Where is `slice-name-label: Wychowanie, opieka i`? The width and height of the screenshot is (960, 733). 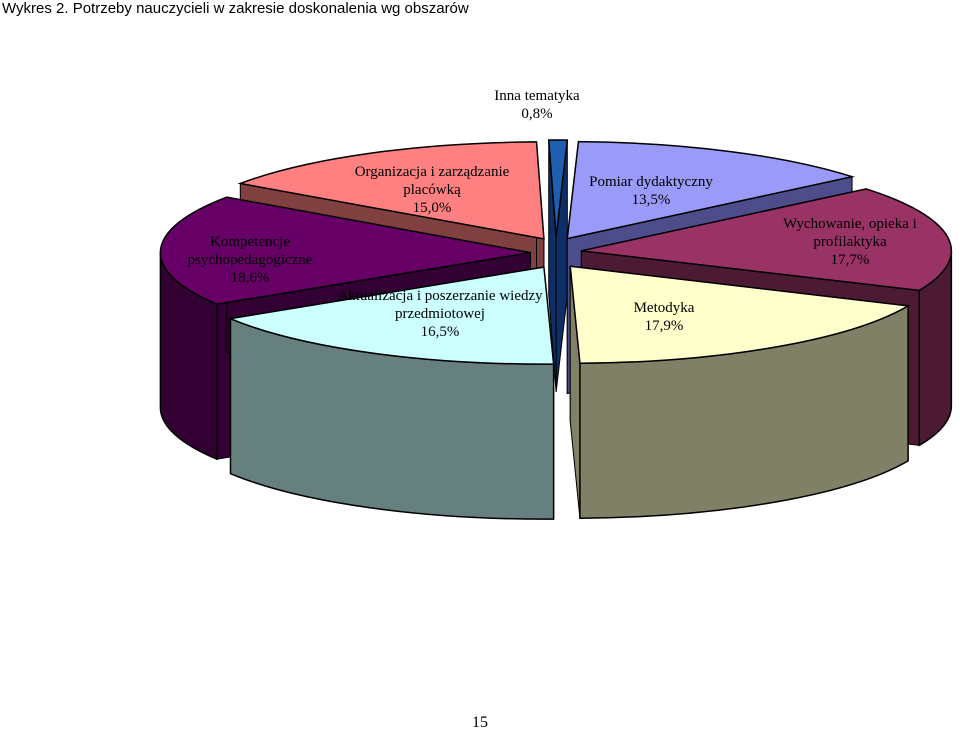 slice-name-label: Wychowanie, opieka i is located at coordinates (850, 224).